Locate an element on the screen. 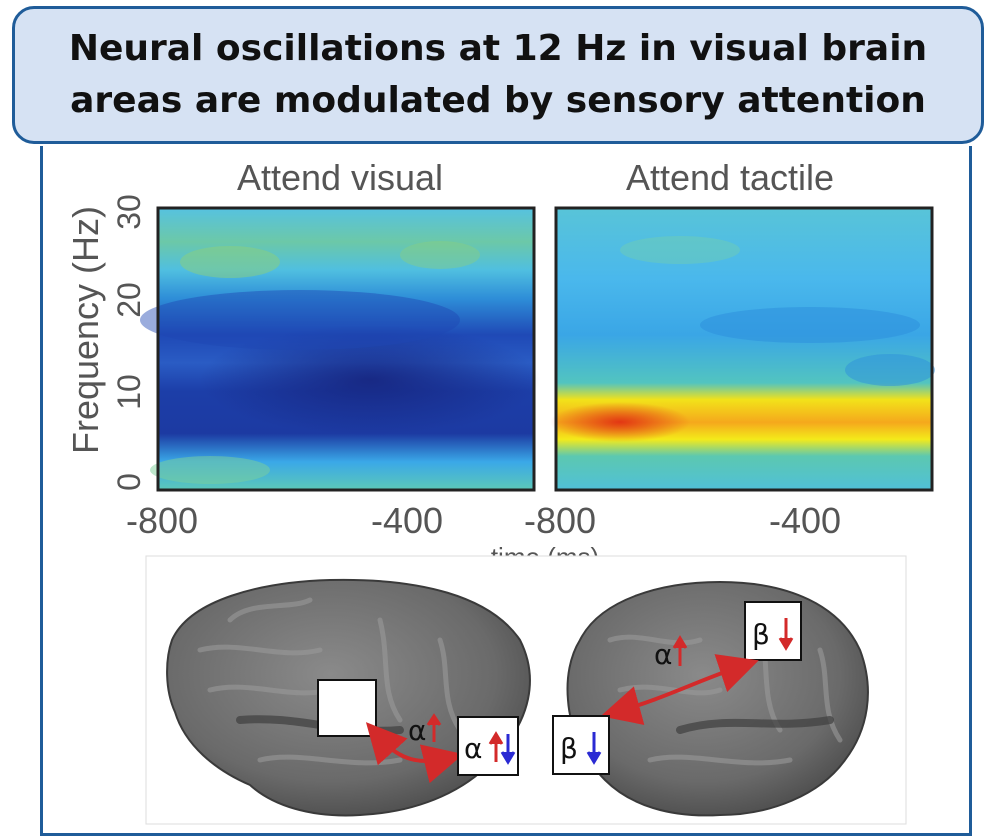 The image size is (1000, 839). right-brain-beta-bottom-box is located at coordinates (581, 745).